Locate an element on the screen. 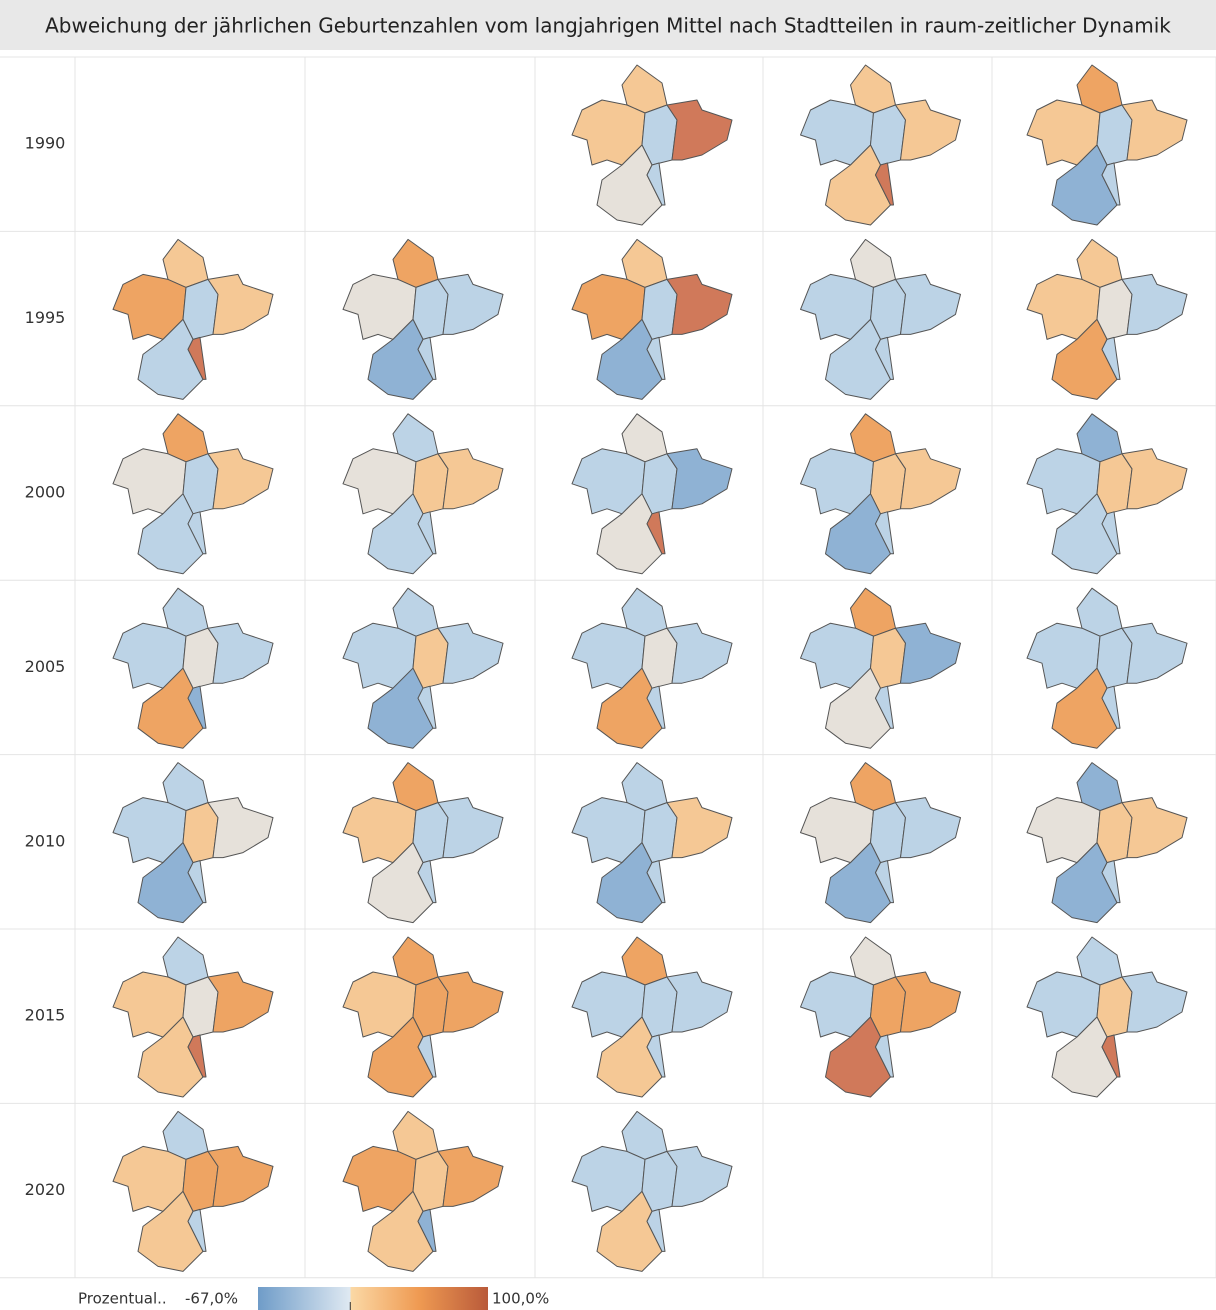 This screenshot has width=1216, height=1310. row-label: 2020 is located at coordinates (45, 1189).